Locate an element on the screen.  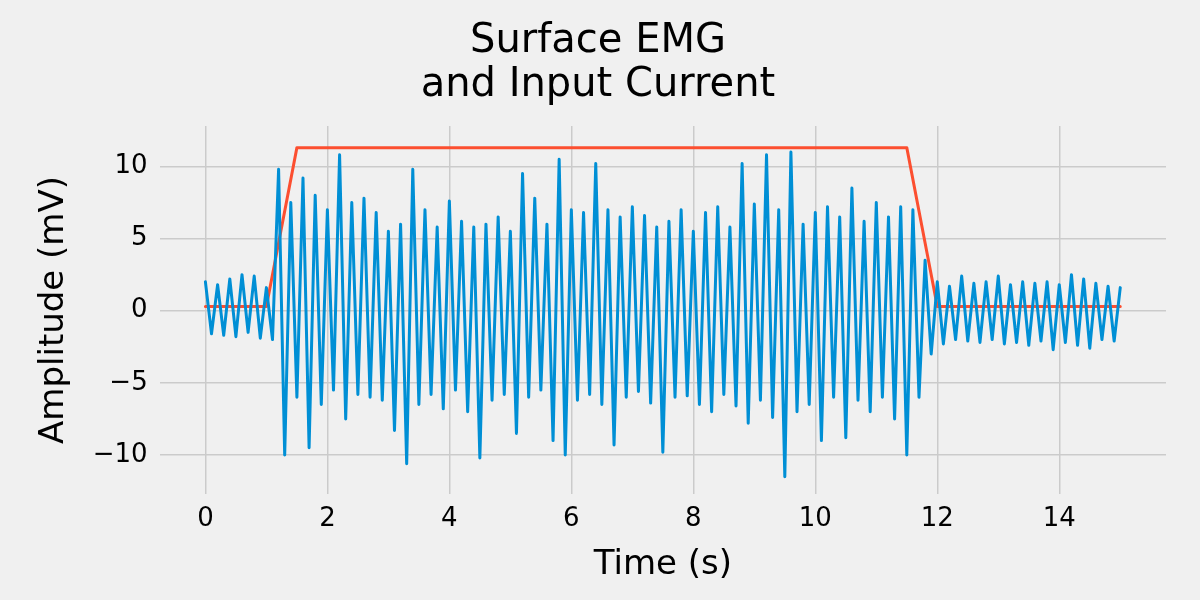
x-tick-label: 14 is located at coordinates (1059, 517).